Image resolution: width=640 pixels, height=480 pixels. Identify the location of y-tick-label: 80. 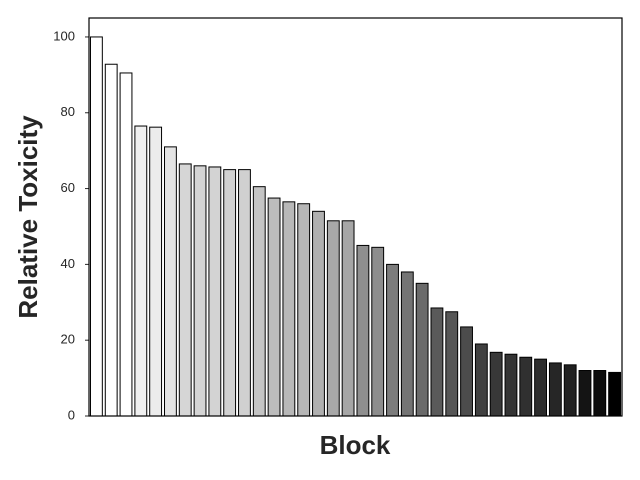
(68, 111).